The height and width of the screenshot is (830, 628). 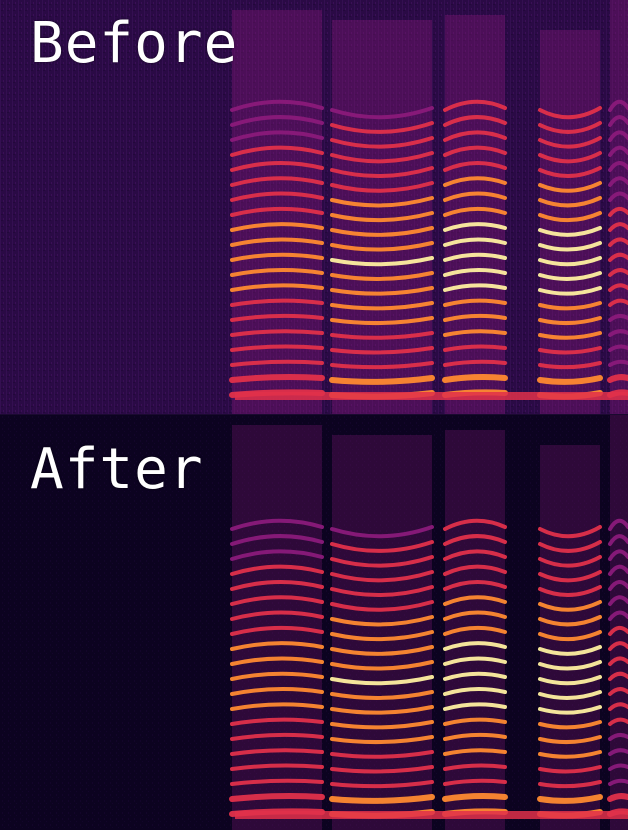 I want to click on fundamental-band, so click(x=431, y=815).